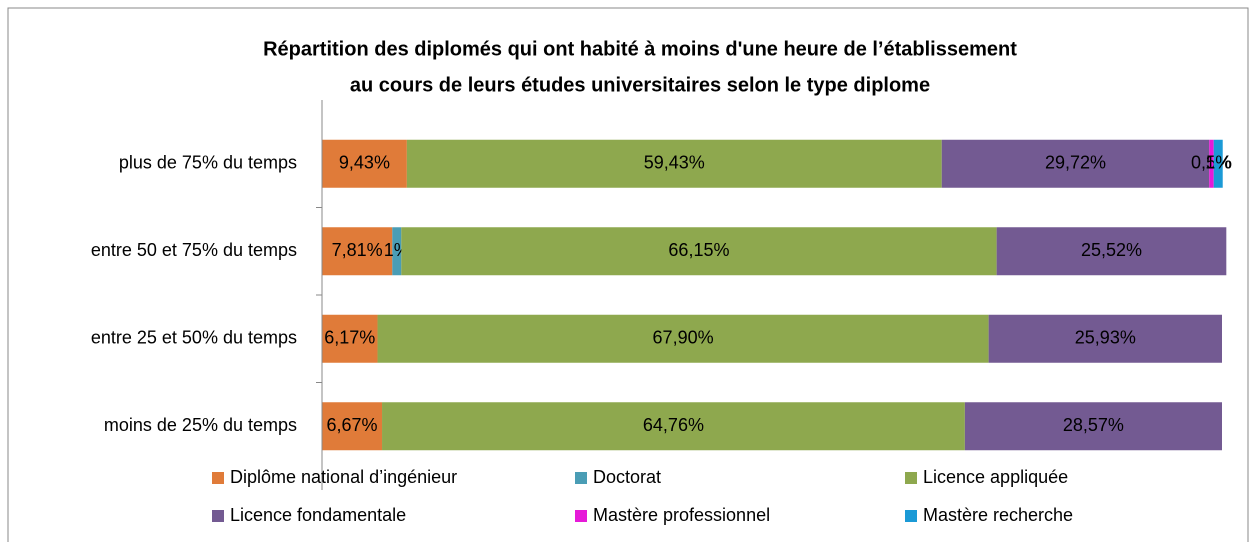 The width and height of the screenshot is (1250, 542). I want to click on data-label: 59,43%, so click(674, 163).